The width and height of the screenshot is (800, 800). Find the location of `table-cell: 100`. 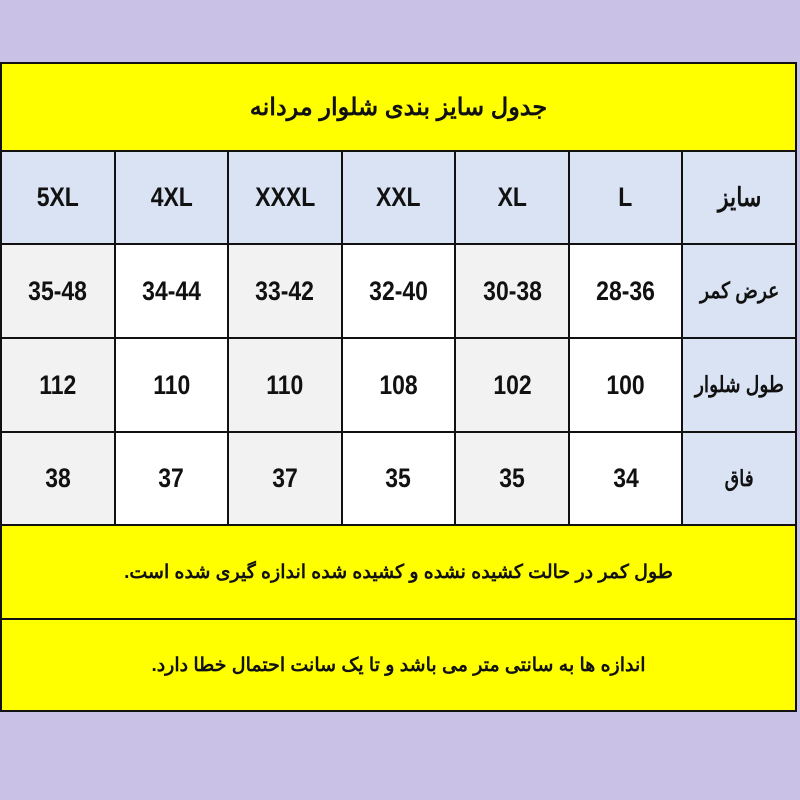

table-cell: 100 is located at coordinates (624, 385).